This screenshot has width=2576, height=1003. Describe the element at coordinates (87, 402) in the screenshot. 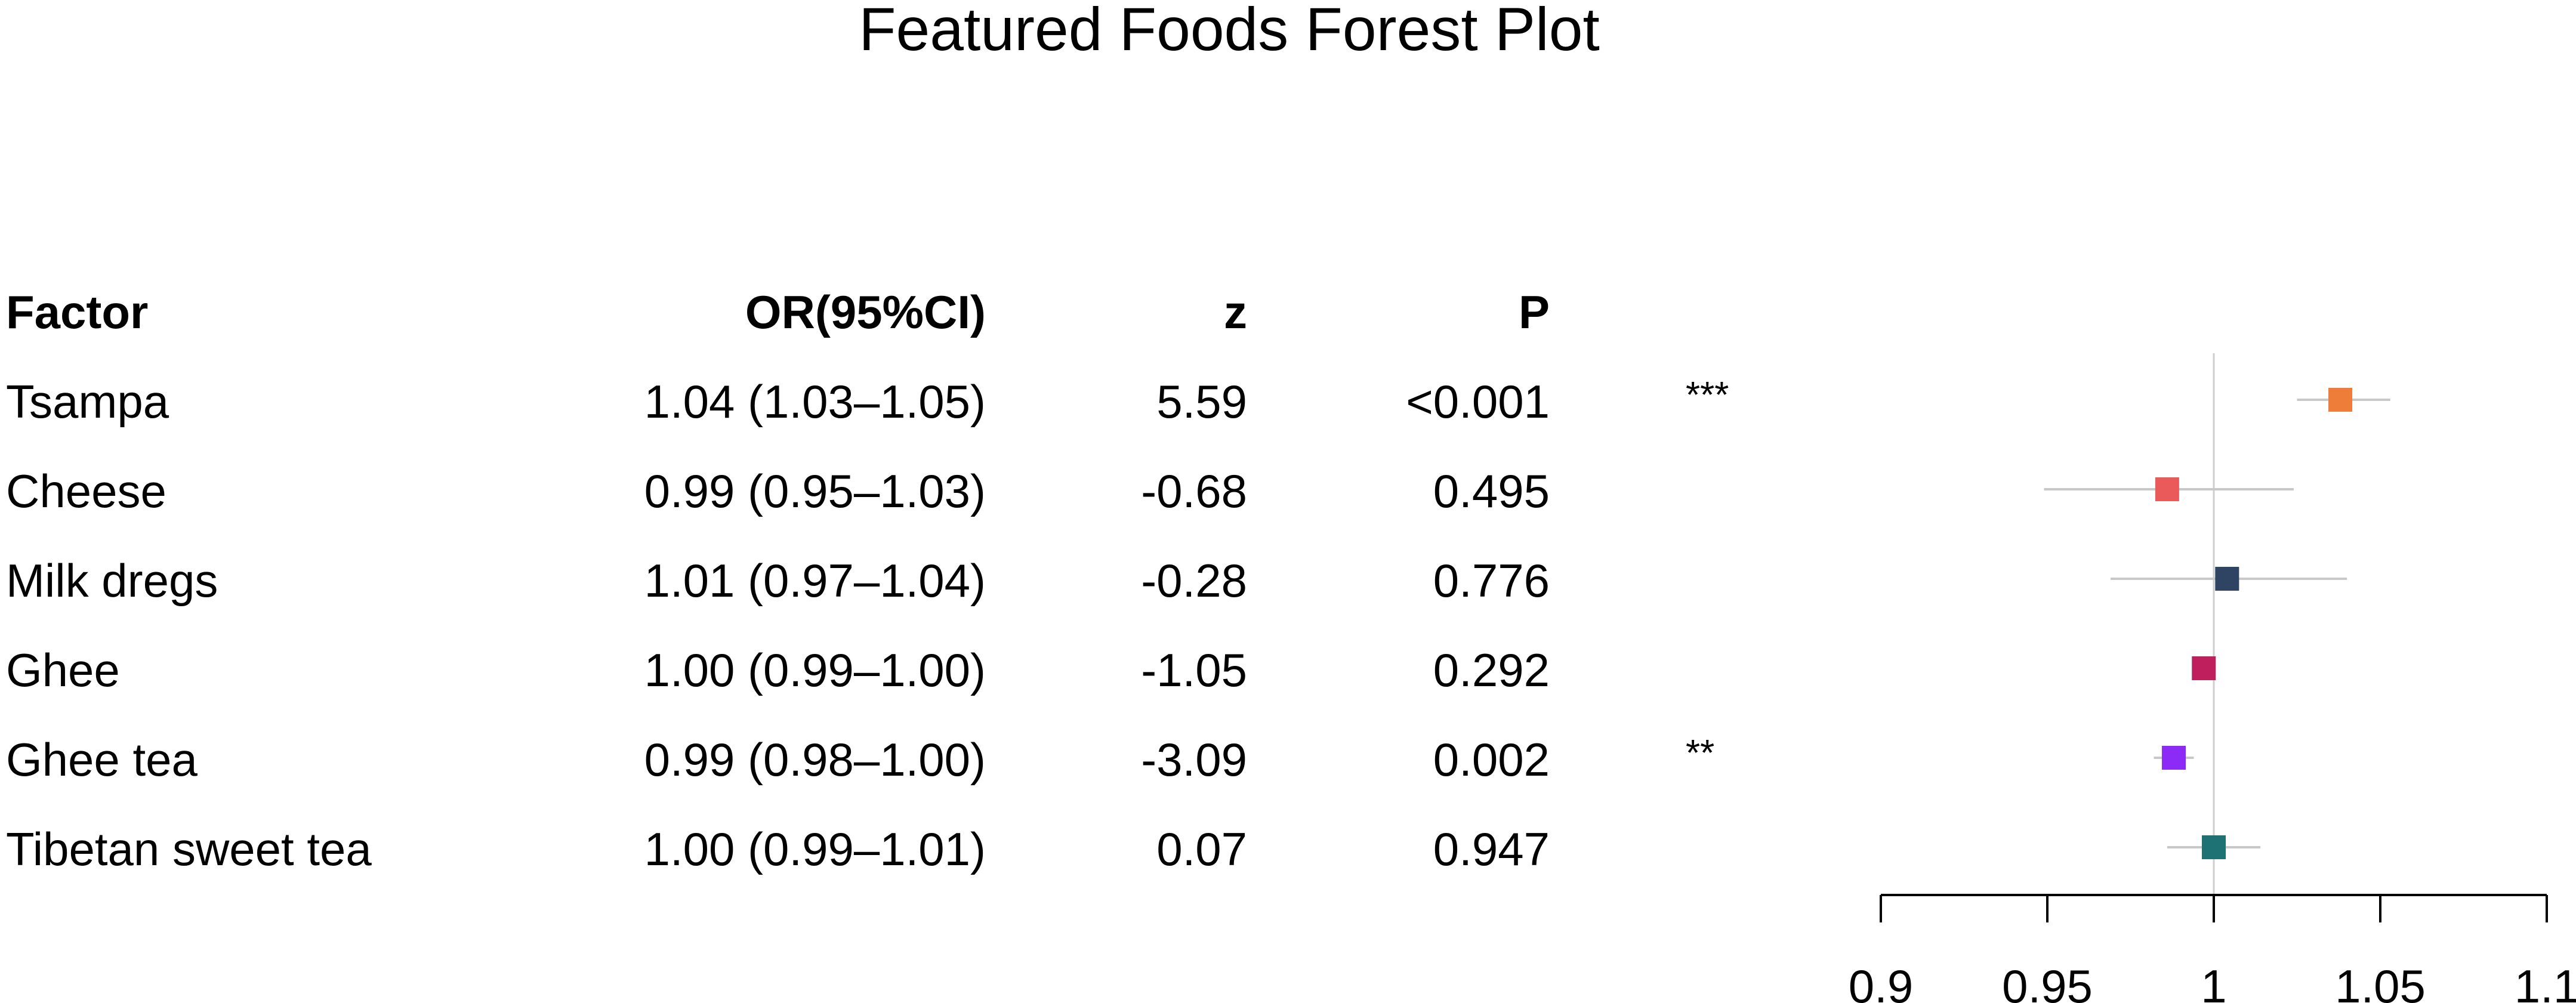

I see `row-factor-label: Tsampa` at that location.